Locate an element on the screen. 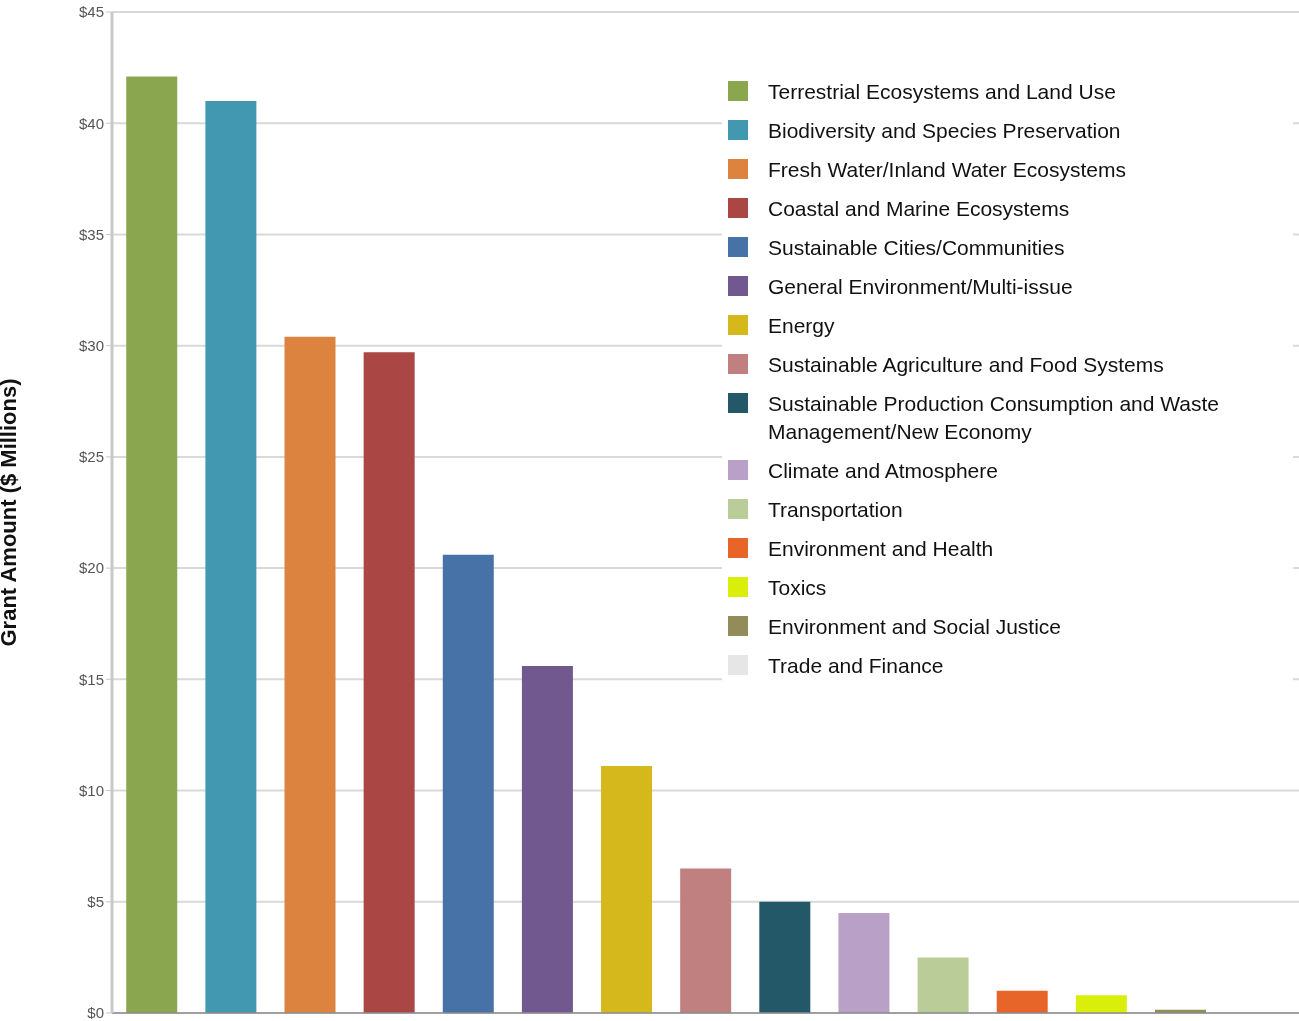 The height and width of the screenshot is (1021, 1299). y-tick-label: $35 is located at coordinates (91, 234).